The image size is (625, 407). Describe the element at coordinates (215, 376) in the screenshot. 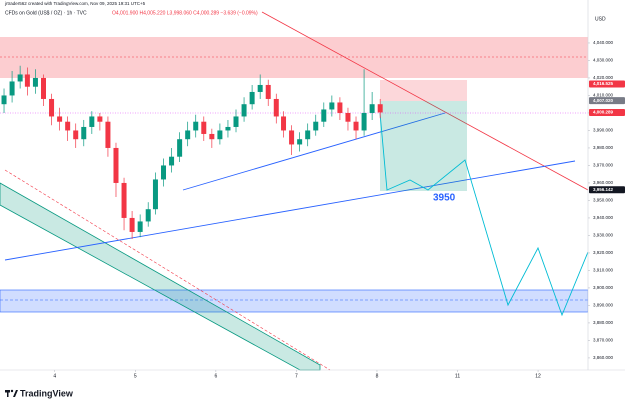

I see `x-tick-label: 6` at that location.